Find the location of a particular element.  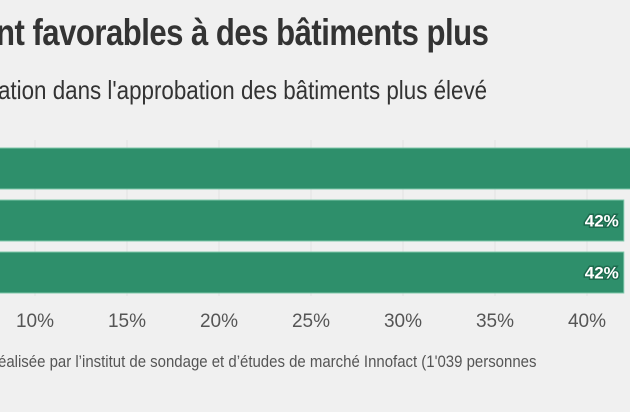

chart-title: nt favorables à des bâtiments plus is located at coordinates (244, 32).